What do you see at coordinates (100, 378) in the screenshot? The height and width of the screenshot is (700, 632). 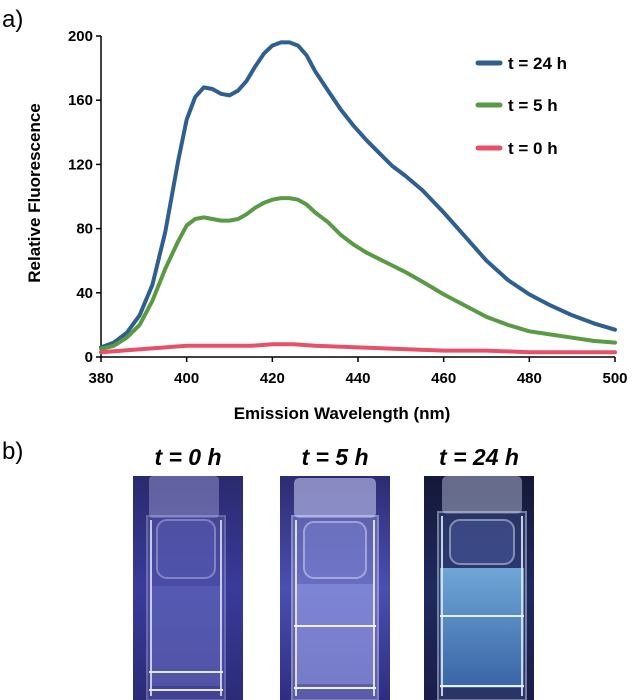 I see `x-tick-label: 380` at bounding box center [100, 378].